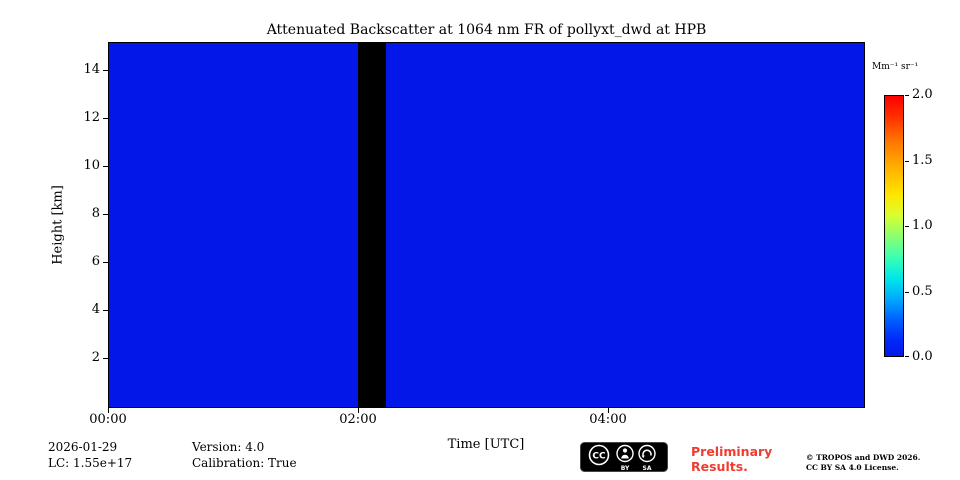 Image resolution: width=960 pixels, height=480 pixels. I want to click on copyright-line2: CC BY SA 4.0 License., so click(852, 467).